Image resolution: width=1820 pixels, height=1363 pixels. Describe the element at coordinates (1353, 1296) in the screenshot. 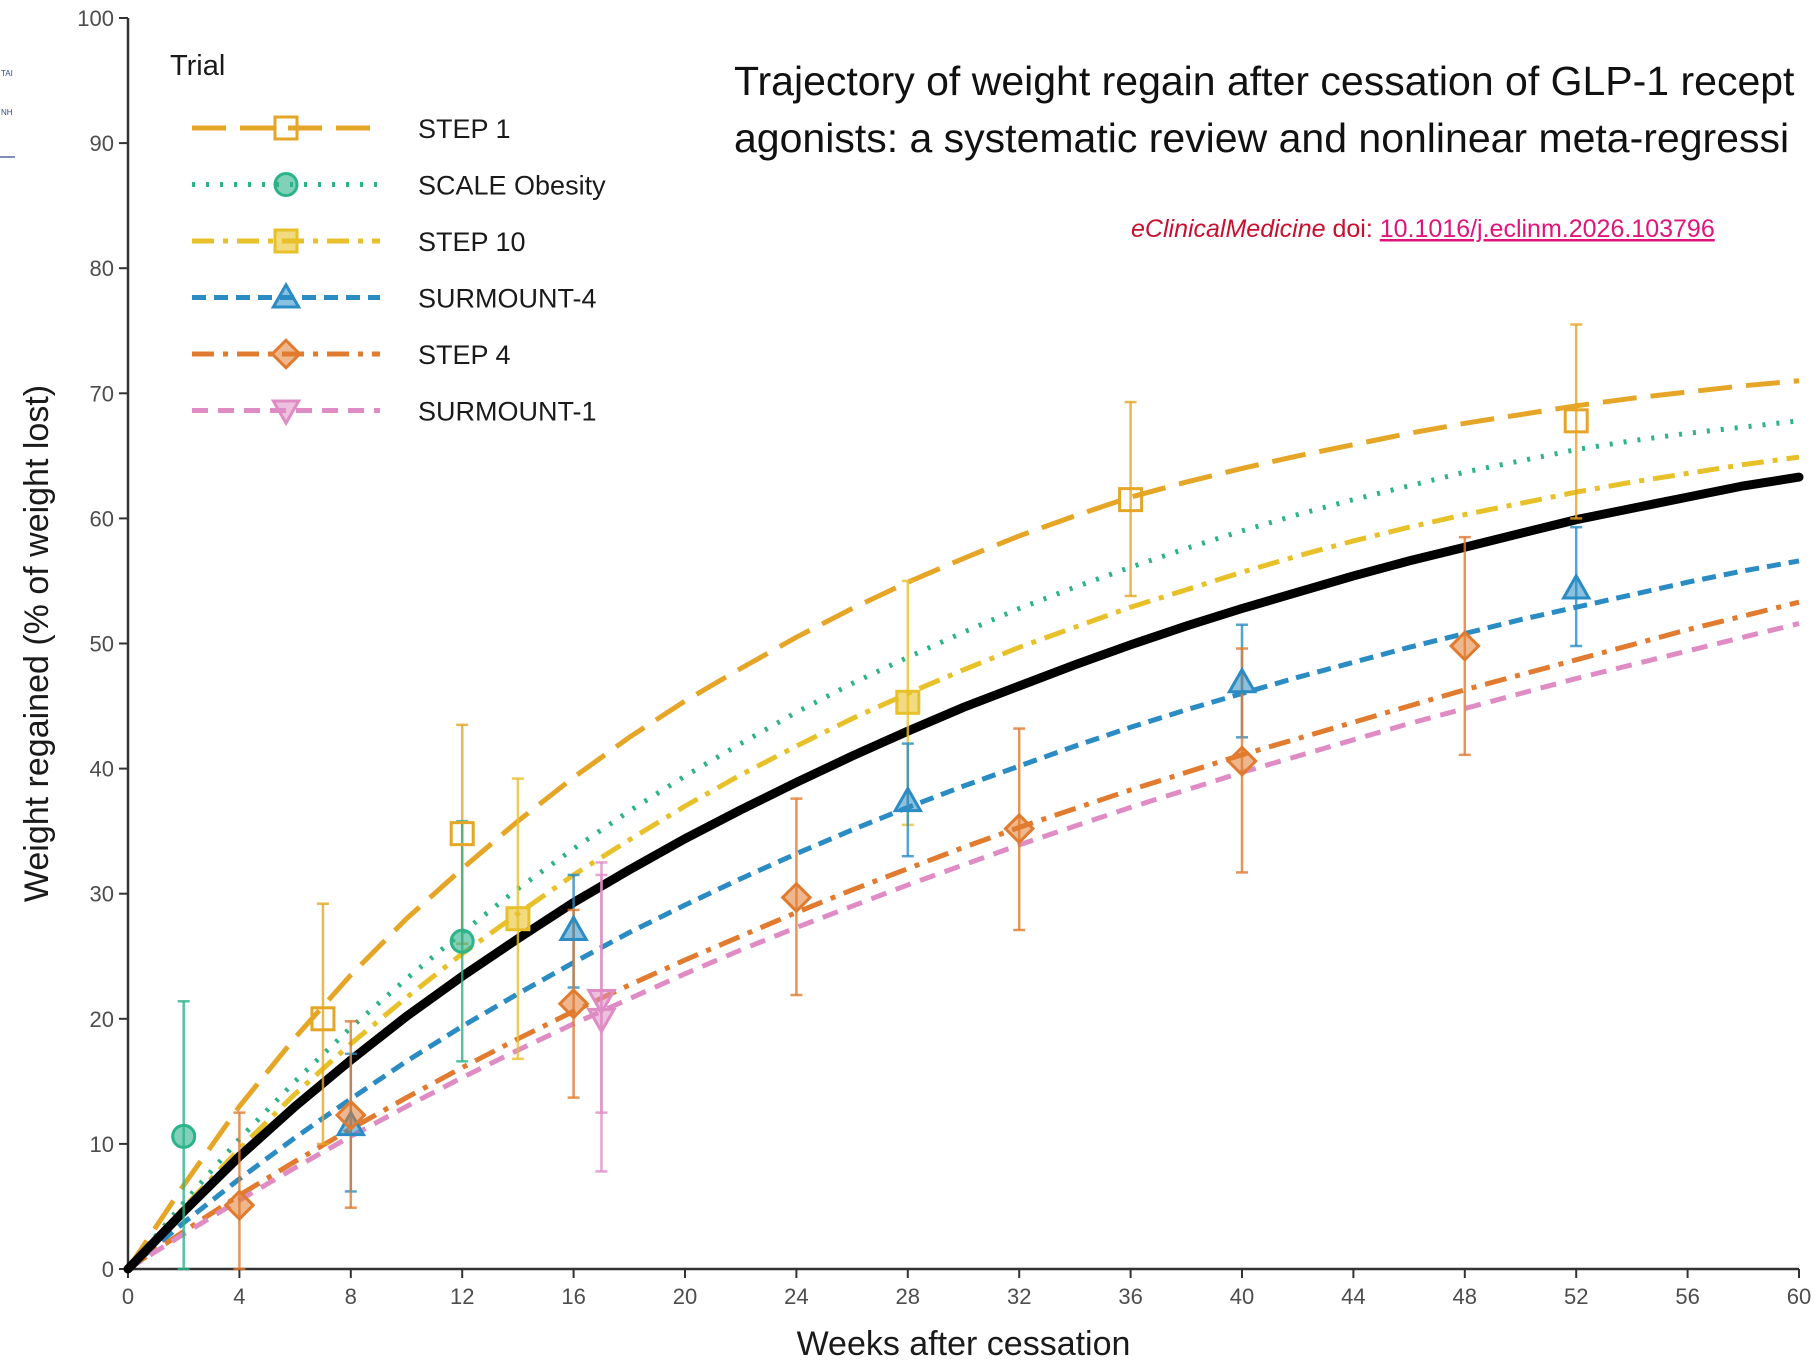

I see `x-tick-label: 44` at that location.